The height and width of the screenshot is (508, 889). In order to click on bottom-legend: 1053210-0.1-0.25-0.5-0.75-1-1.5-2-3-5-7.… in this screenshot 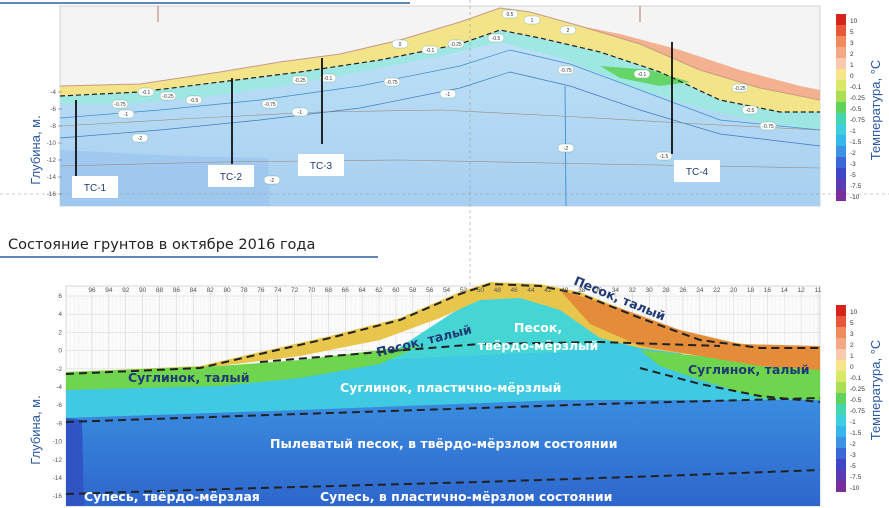, I will do `click(850, 398)`.